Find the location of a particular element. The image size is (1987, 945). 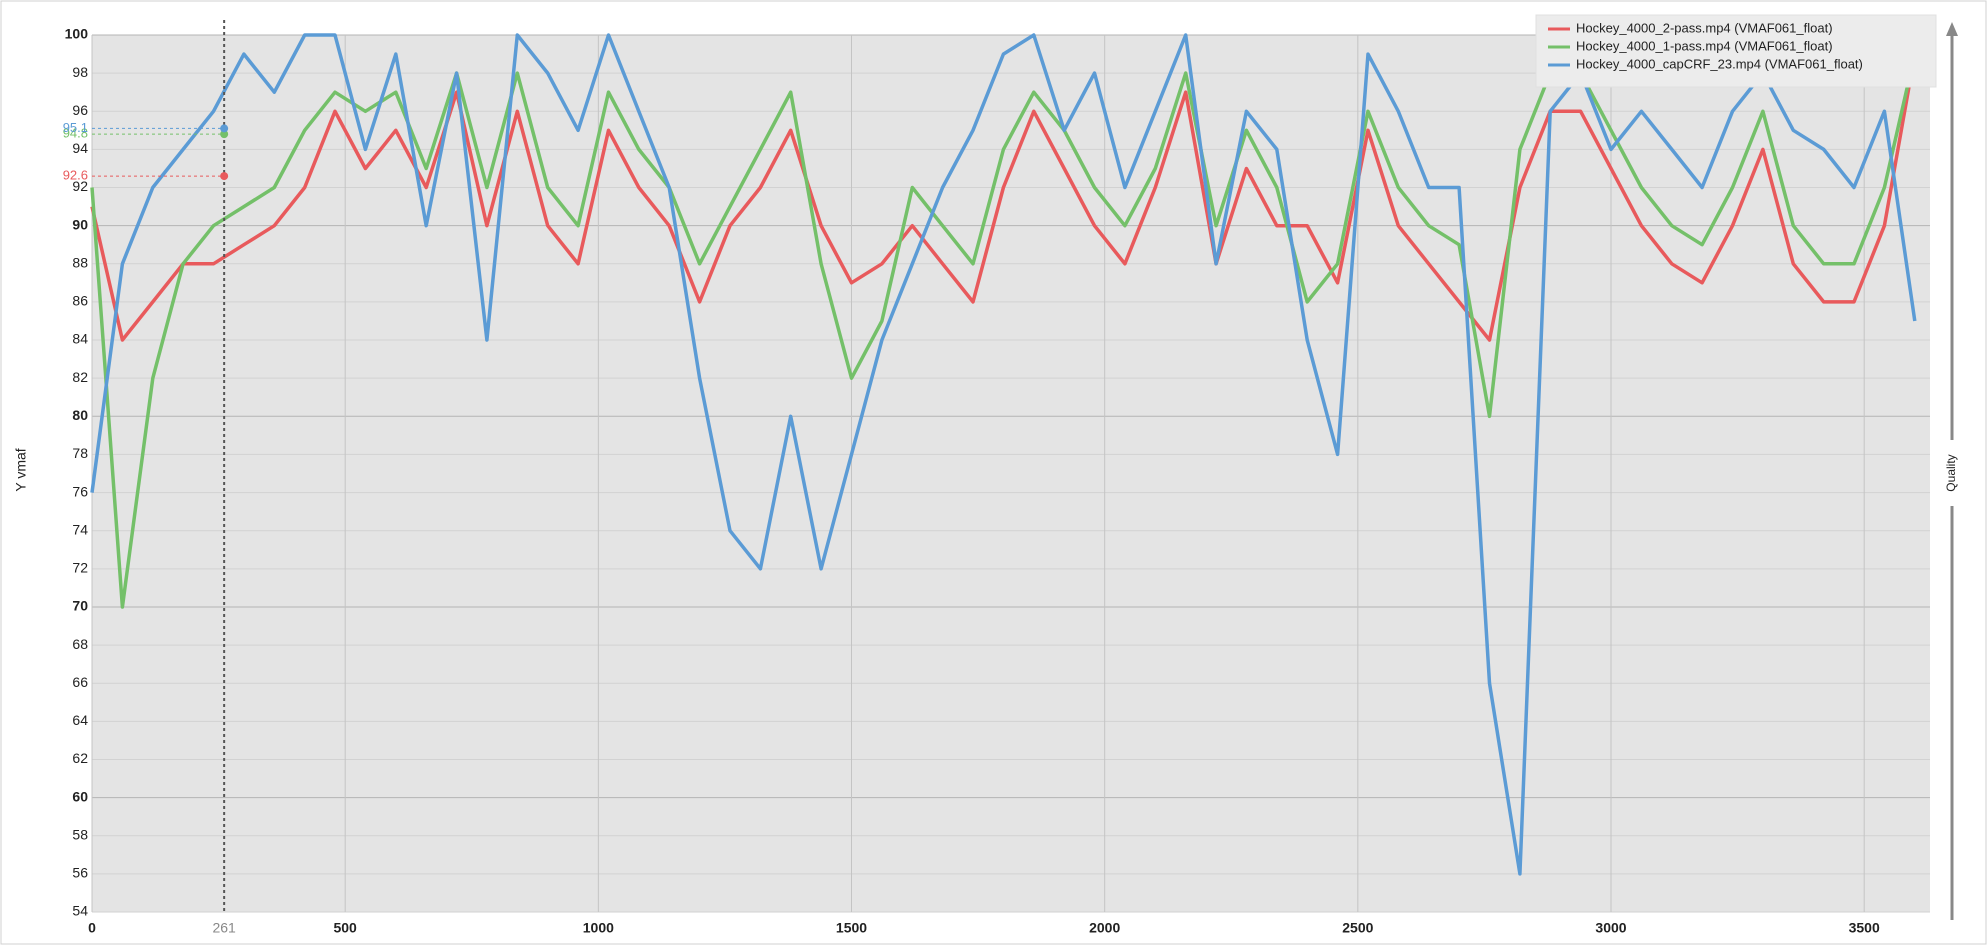

y-tick-label: 100 is located at coordinates (77, 34).